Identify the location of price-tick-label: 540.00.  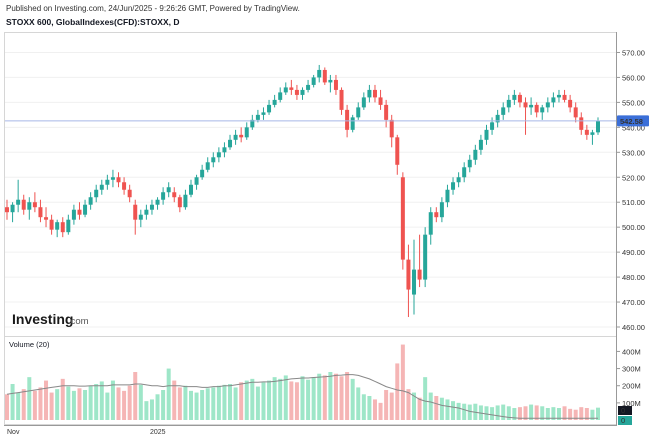
(633, 127).